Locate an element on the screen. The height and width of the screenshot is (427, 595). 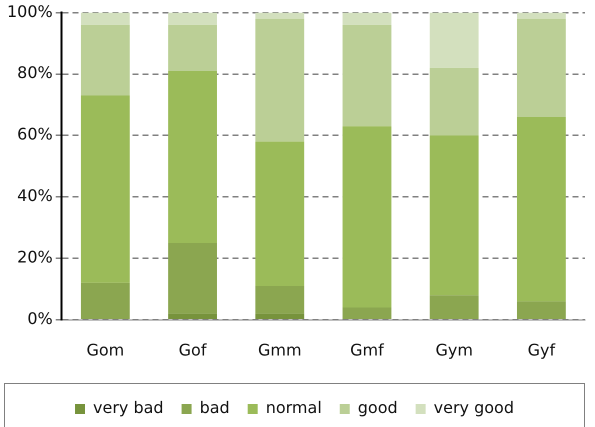
x-tick-label: Gmm is located at coordinates (280, 350).